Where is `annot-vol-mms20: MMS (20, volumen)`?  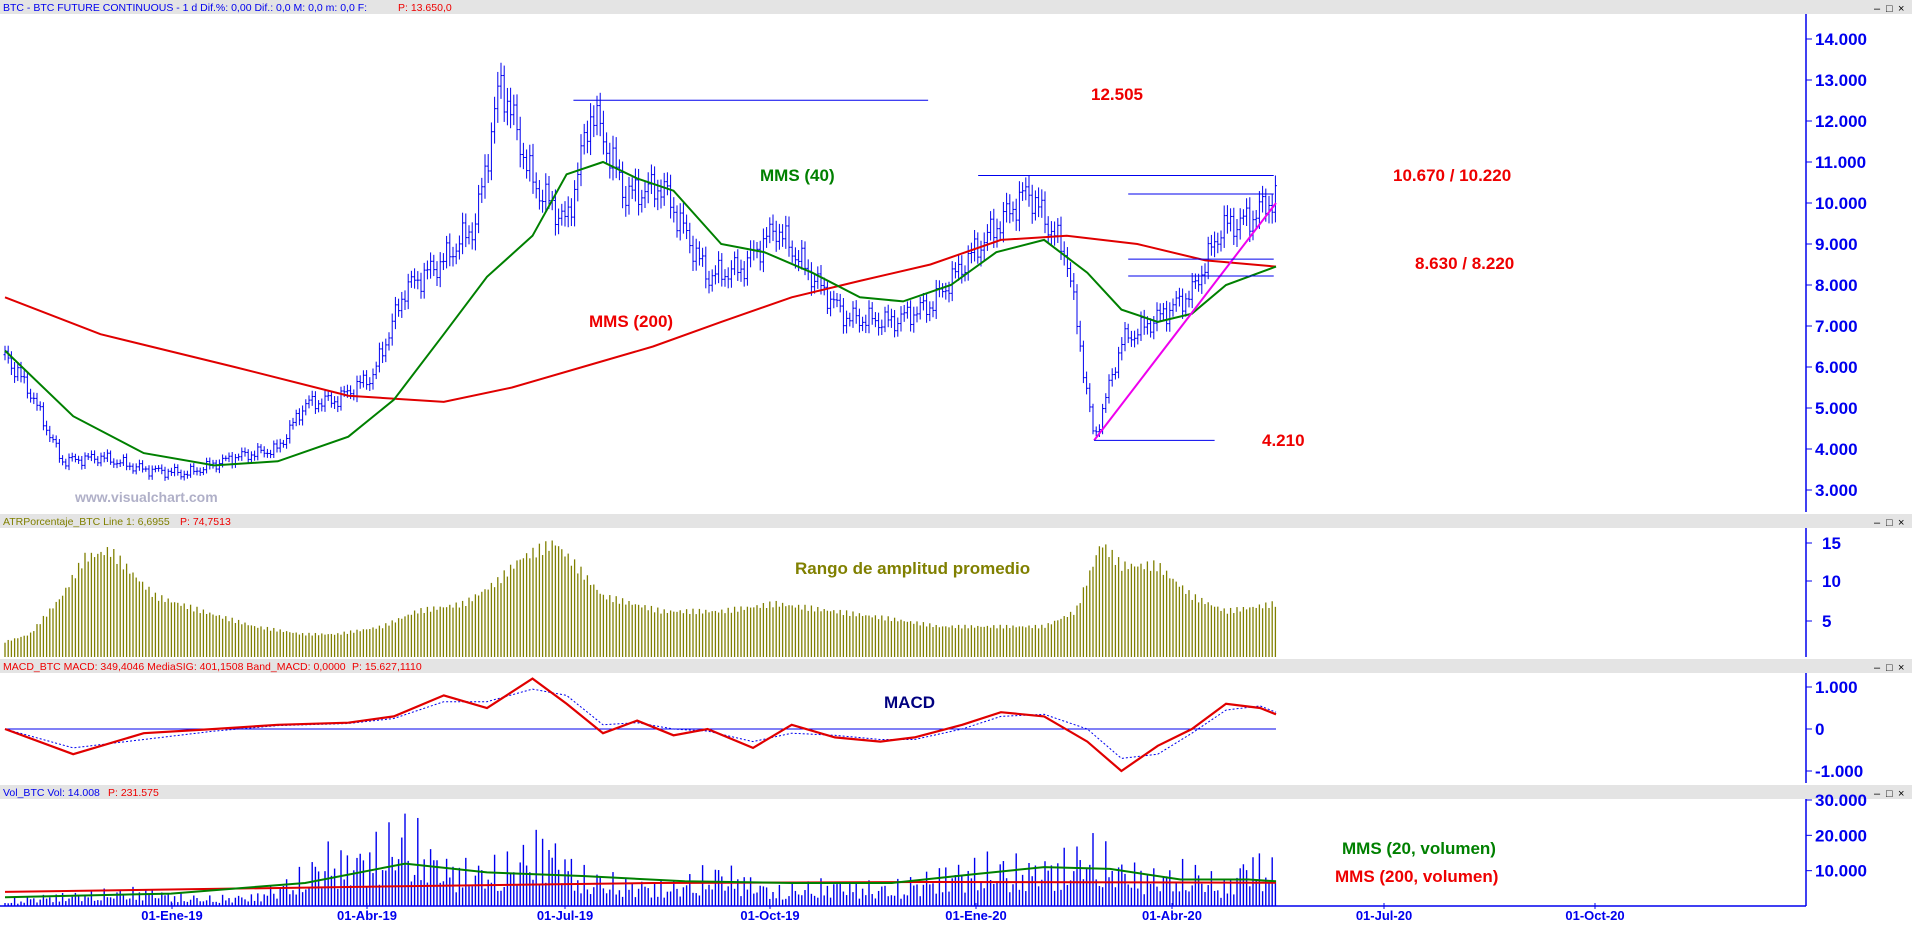 annot-vol-mms20: MMS (20, volumen) is located at coordinates (1419, 848).